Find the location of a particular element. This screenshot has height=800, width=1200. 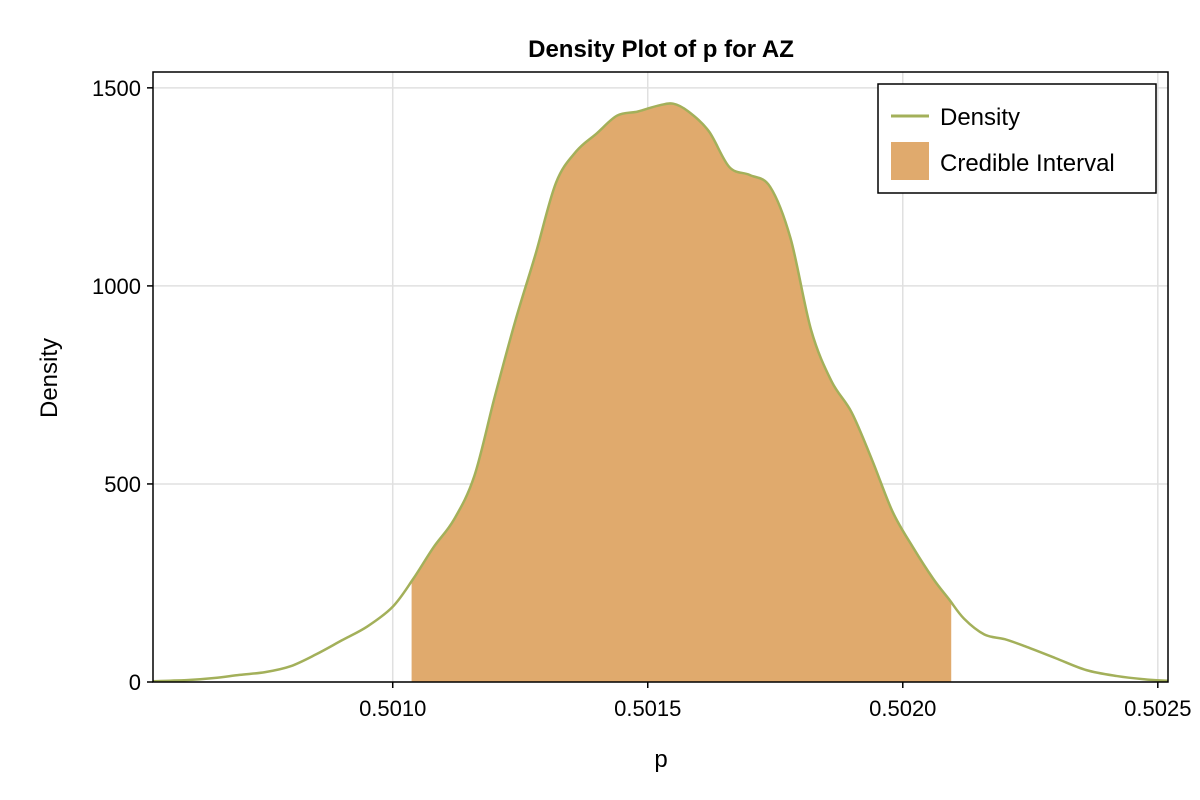

y-tick-label: 500 is located at coordinates (122, 484).